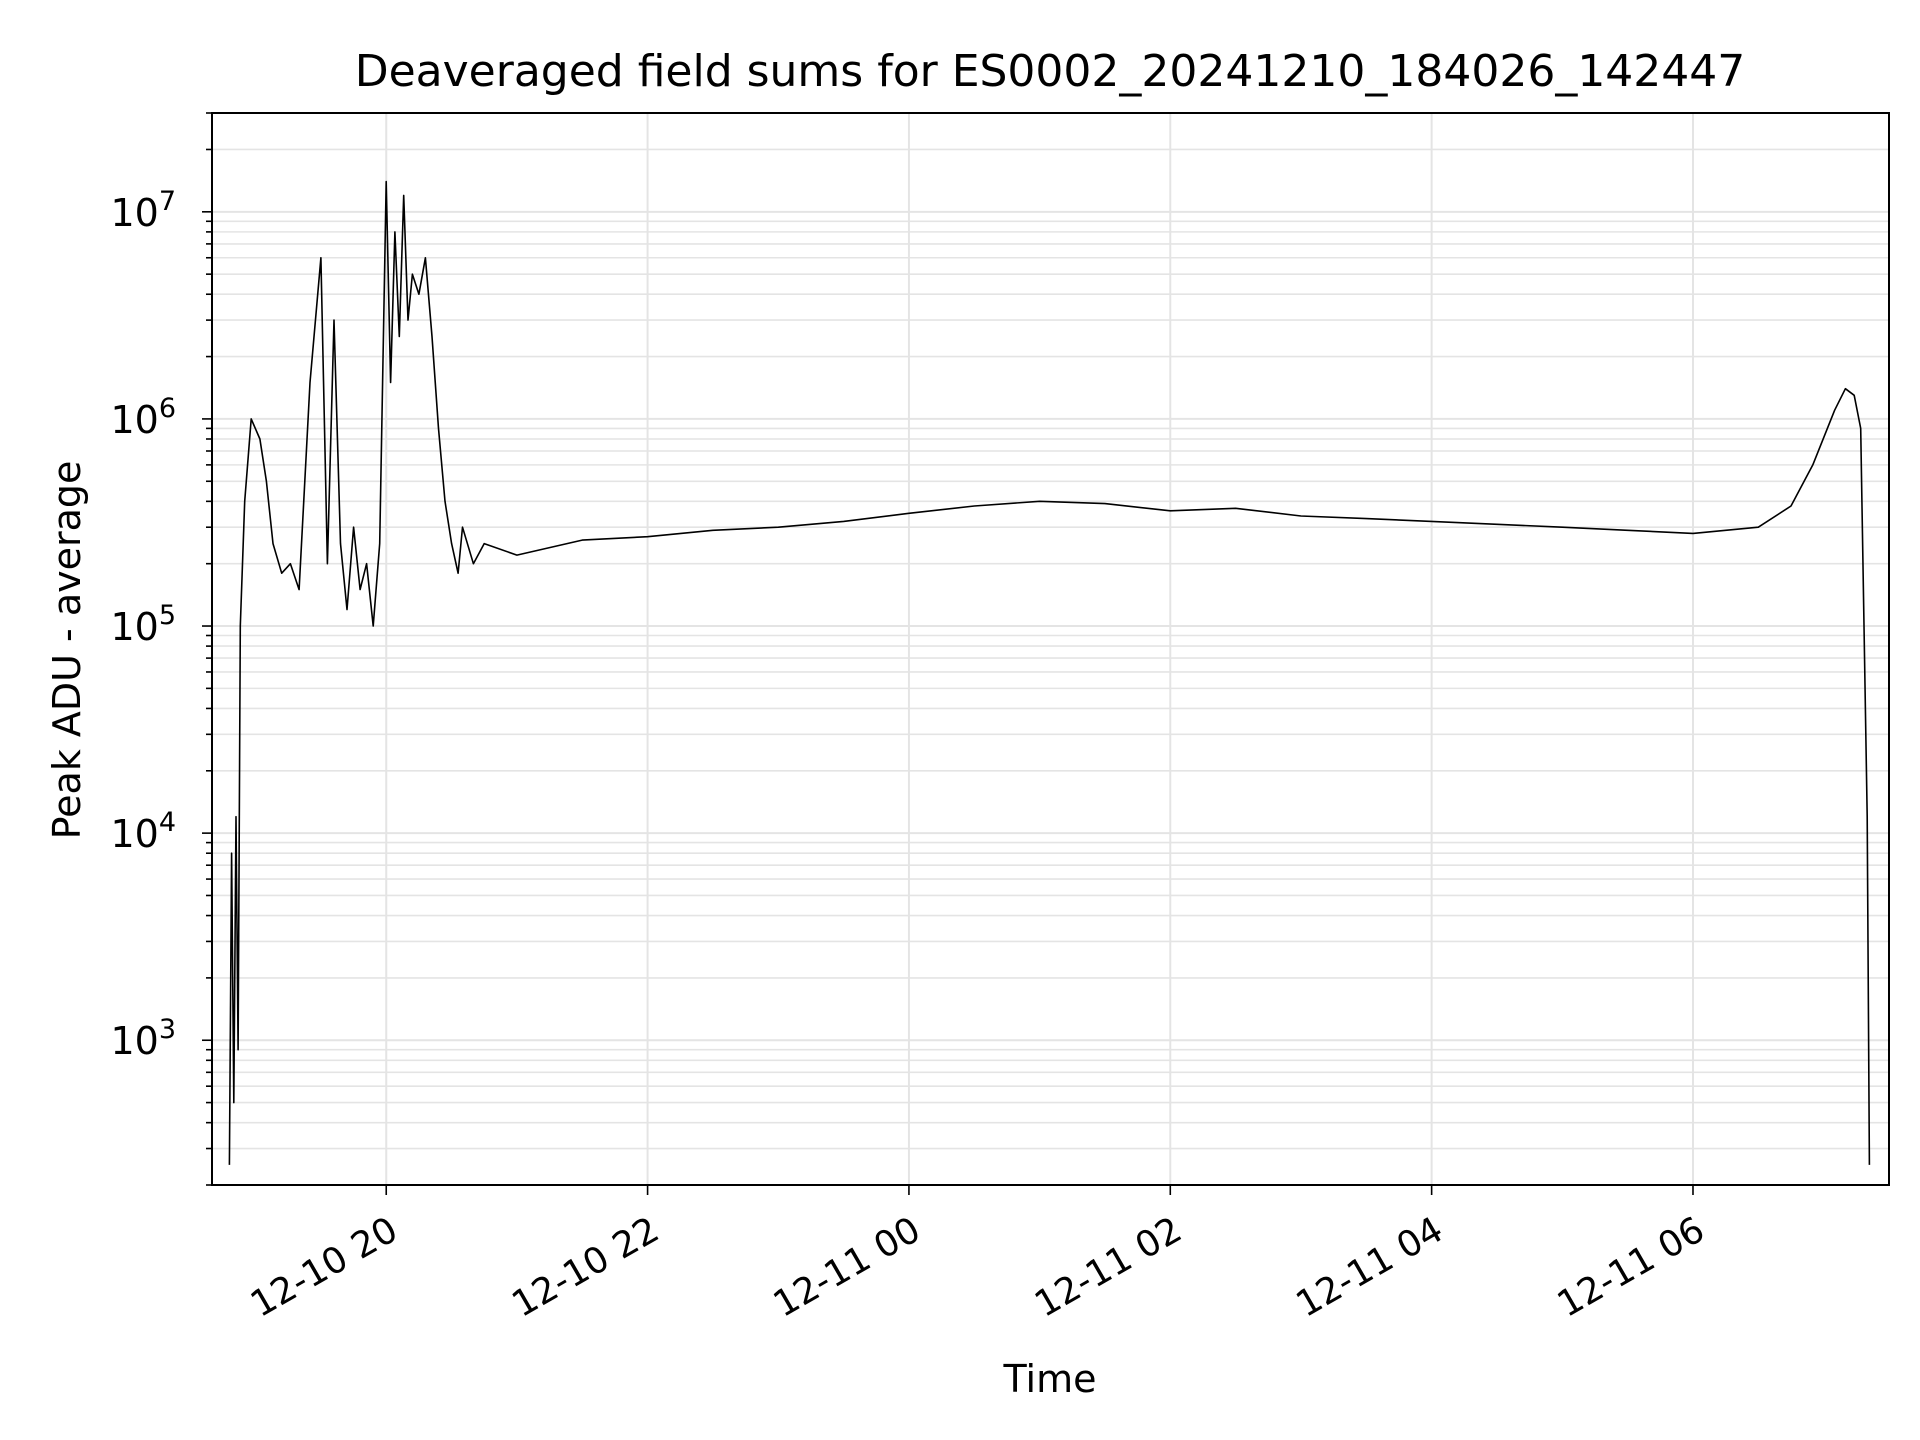  What do you see at coordinates (143, 831) in the screenshot?
I see `y-tick-label: 104` at bounding box center [143, 831].